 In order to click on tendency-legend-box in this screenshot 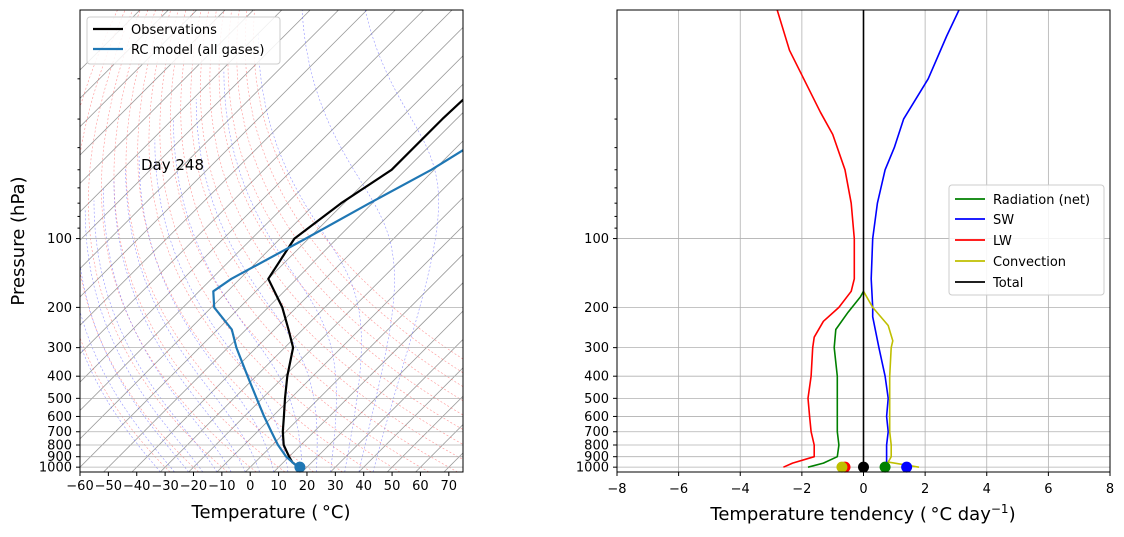, I will do `click(1026, 240)`.